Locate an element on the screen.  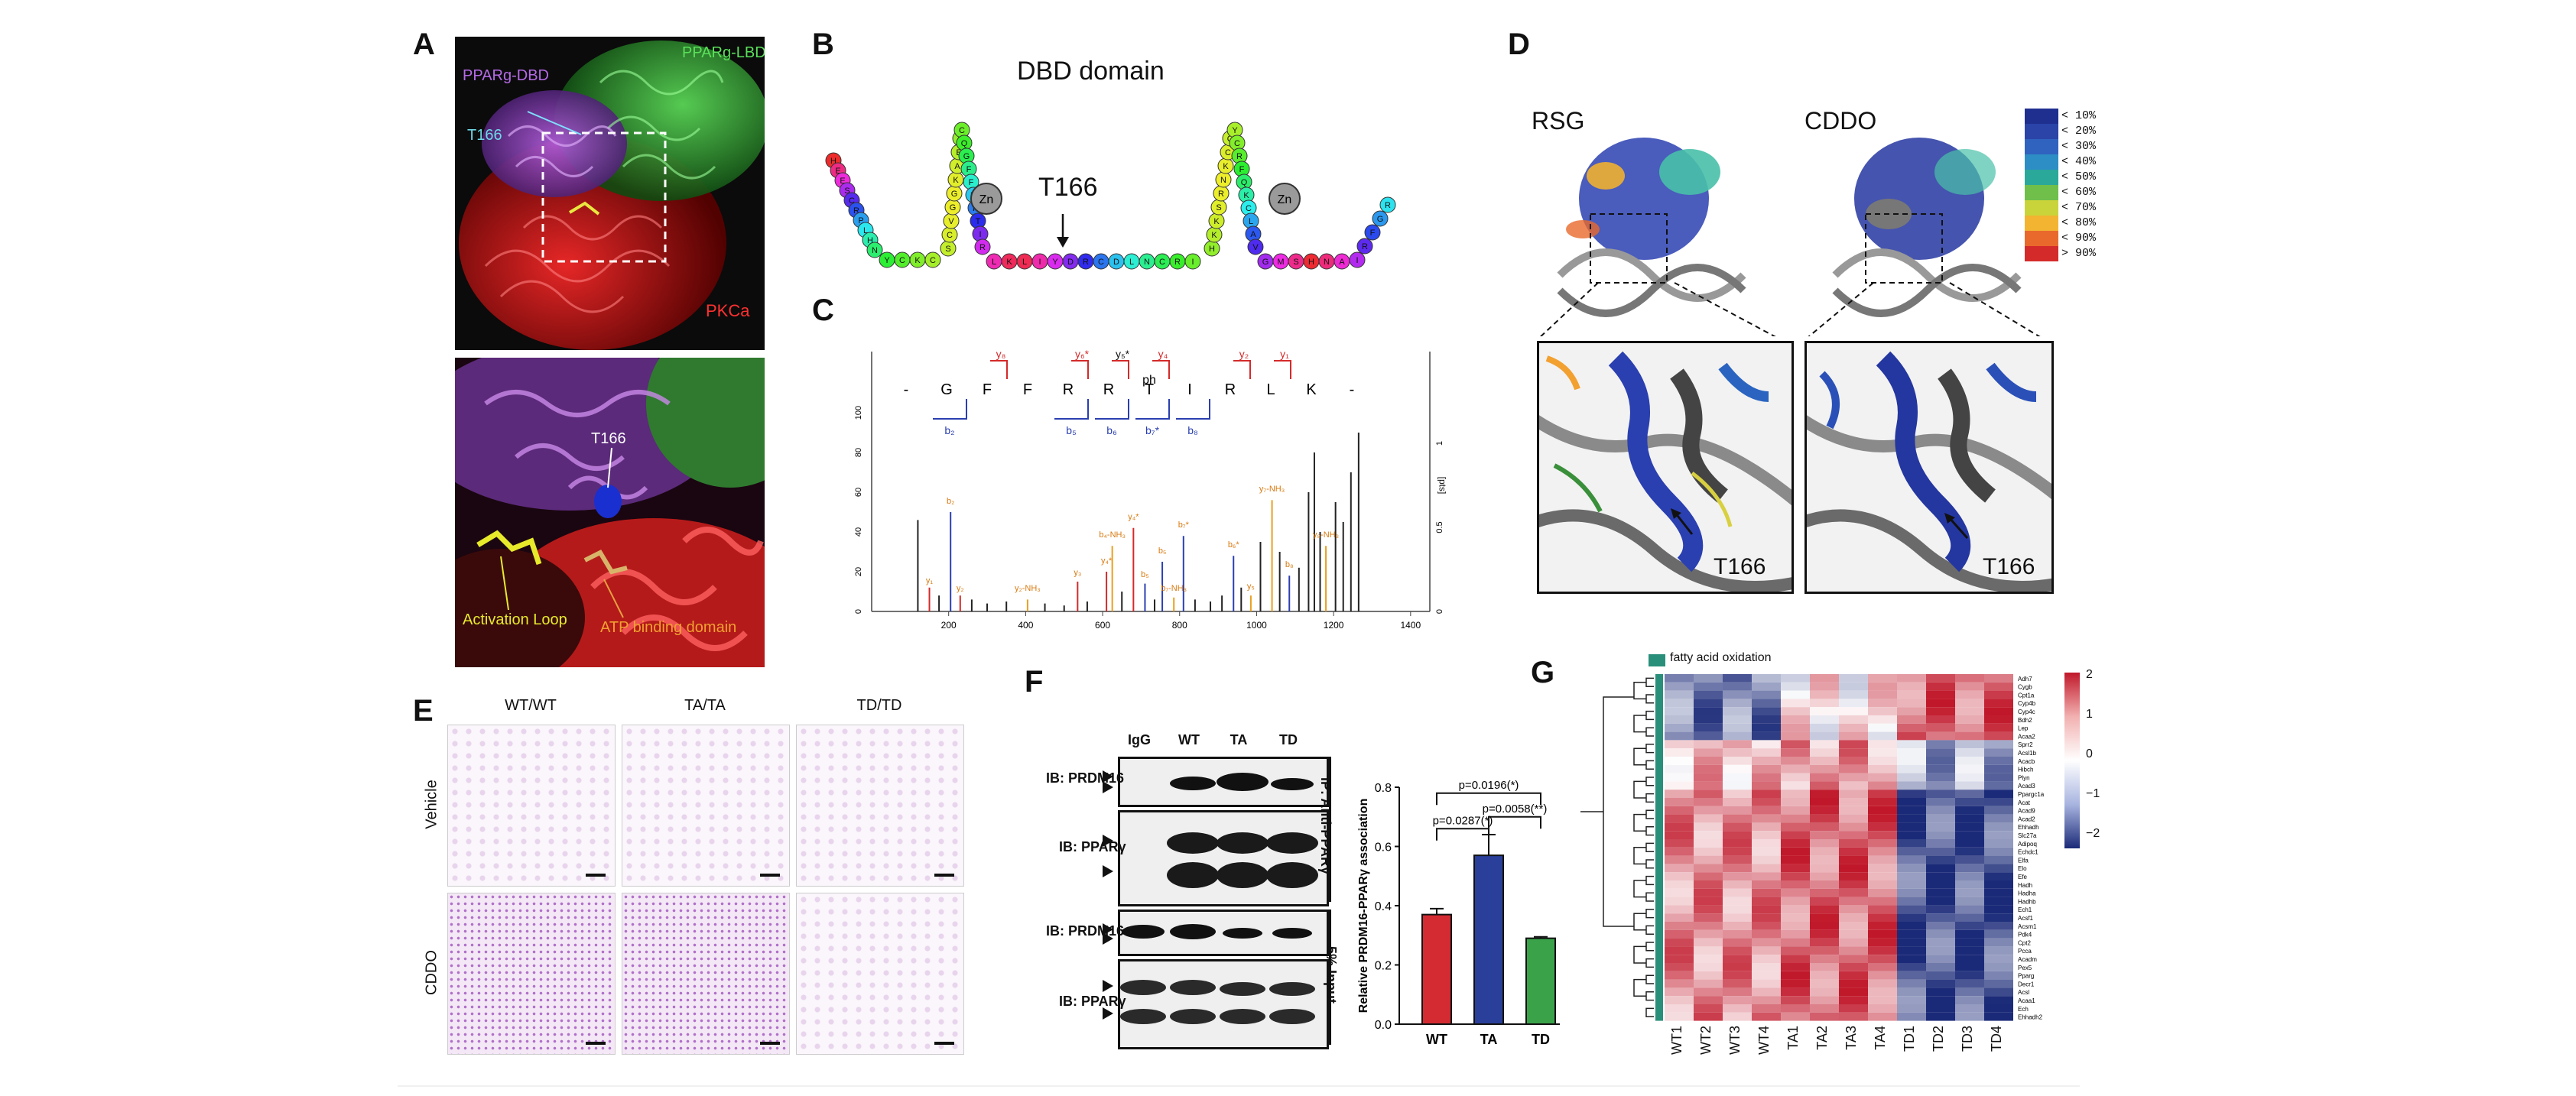
peptide-residue: R is located at coordinates (1231, 389).